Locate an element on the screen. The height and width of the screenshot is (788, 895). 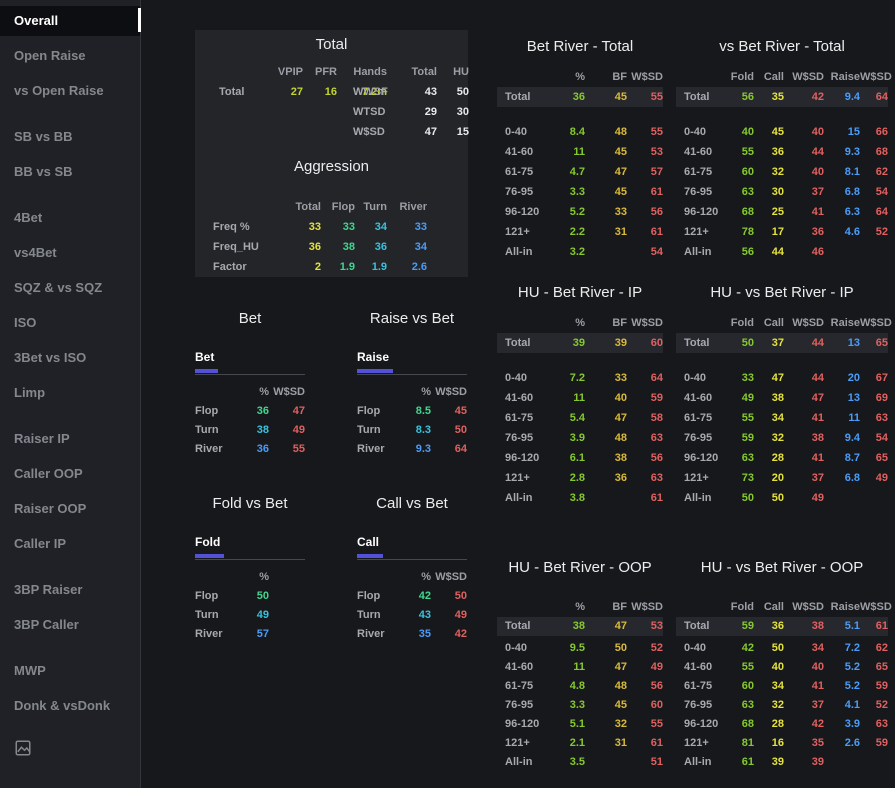
sidebar-item-vs4bet: vs4Bet is located at coordinates (35, 252).